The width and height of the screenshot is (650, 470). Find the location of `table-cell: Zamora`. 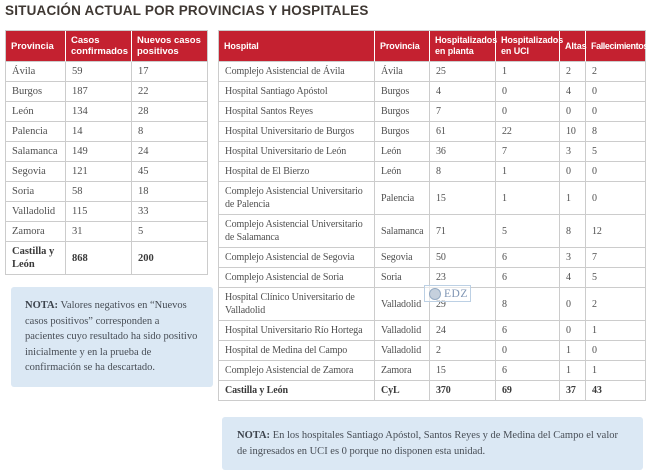

table-cell: Zamora is located at coordinates (36, 232).